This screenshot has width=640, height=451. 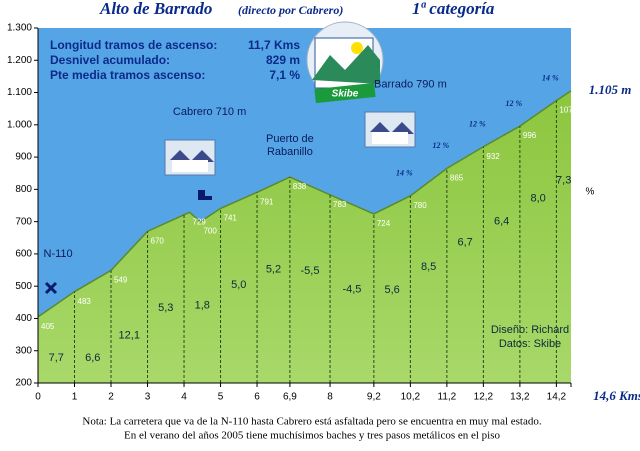 I want to click on altitude-label: 791, so click(x=267, y=201).